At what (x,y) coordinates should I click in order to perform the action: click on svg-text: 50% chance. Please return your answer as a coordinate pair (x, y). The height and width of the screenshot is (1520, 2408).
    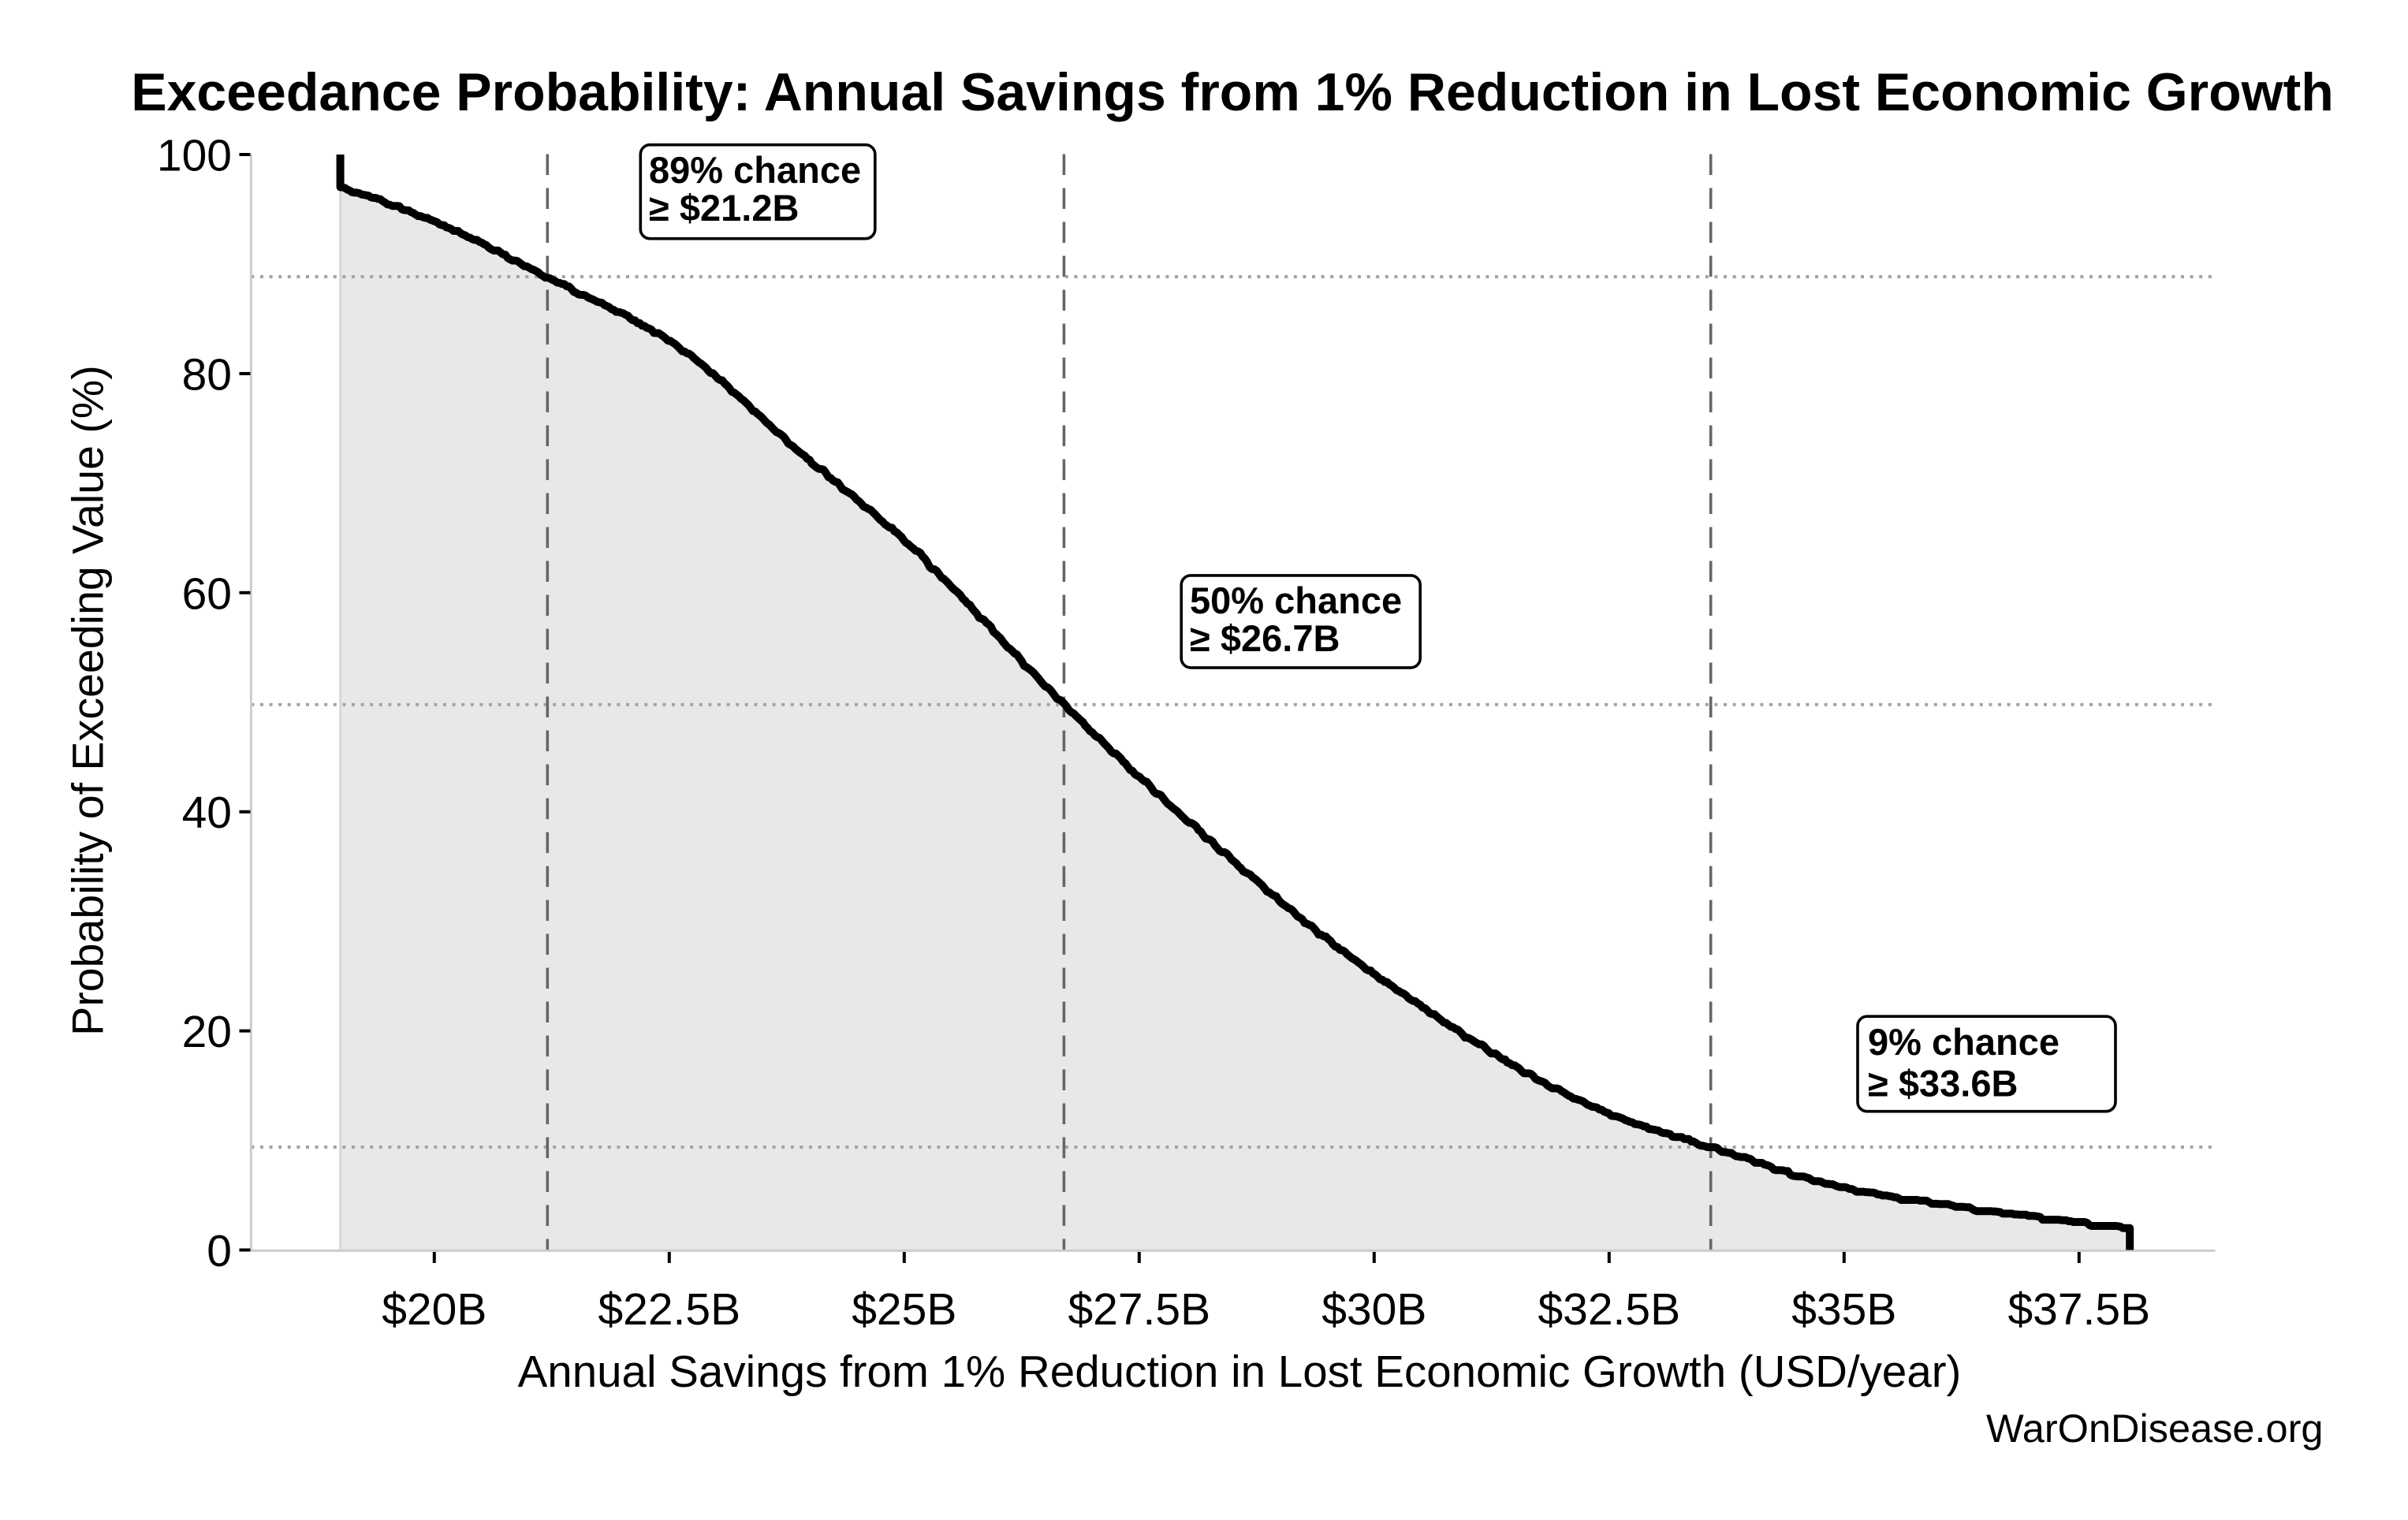
    Looking at the image, I should click on (1296, 600).